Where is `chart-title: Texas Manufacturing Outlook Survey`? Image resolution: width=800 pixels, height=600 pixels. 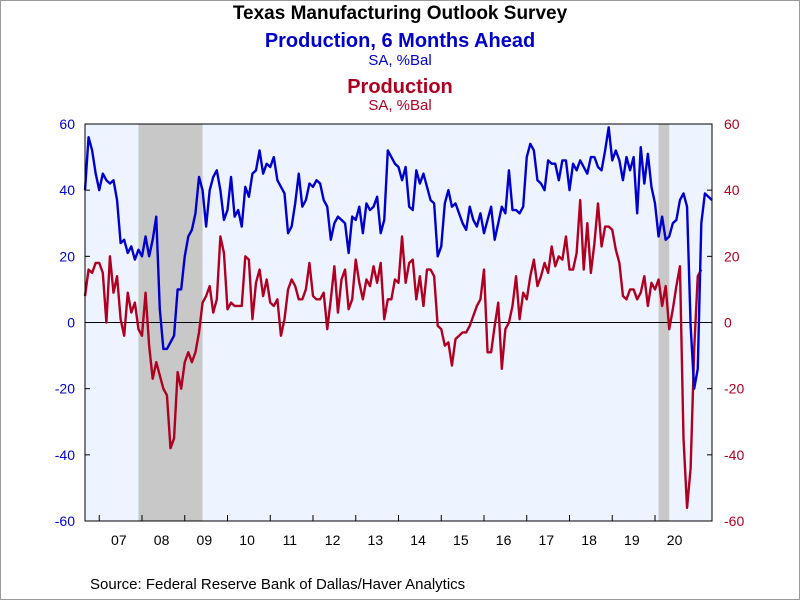
chart-title: Texas Manufacturing Outlook Survey is located at coordinates (400, 13).